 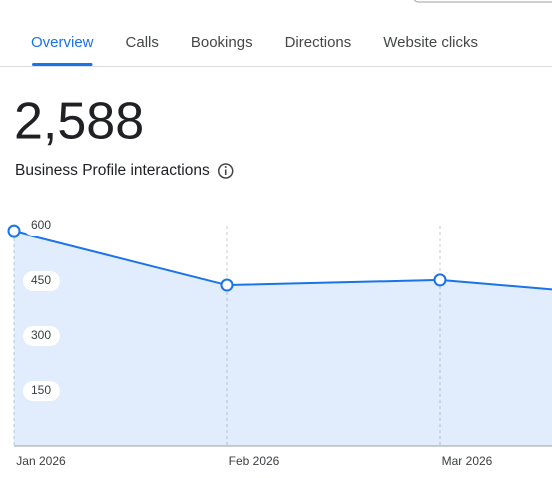 I want to click on metric-value: 2,588, so click(x=79, y=122).